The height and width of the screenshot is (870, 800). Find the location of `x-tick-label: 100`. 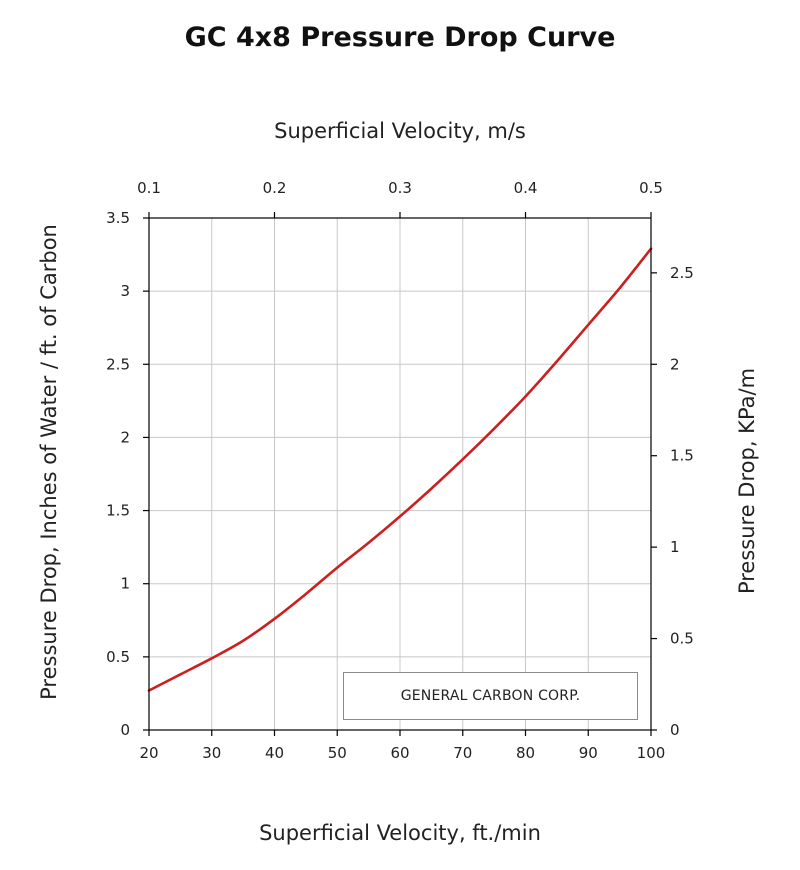

x-tick-label: 100 is located at coordinates (651, 753).